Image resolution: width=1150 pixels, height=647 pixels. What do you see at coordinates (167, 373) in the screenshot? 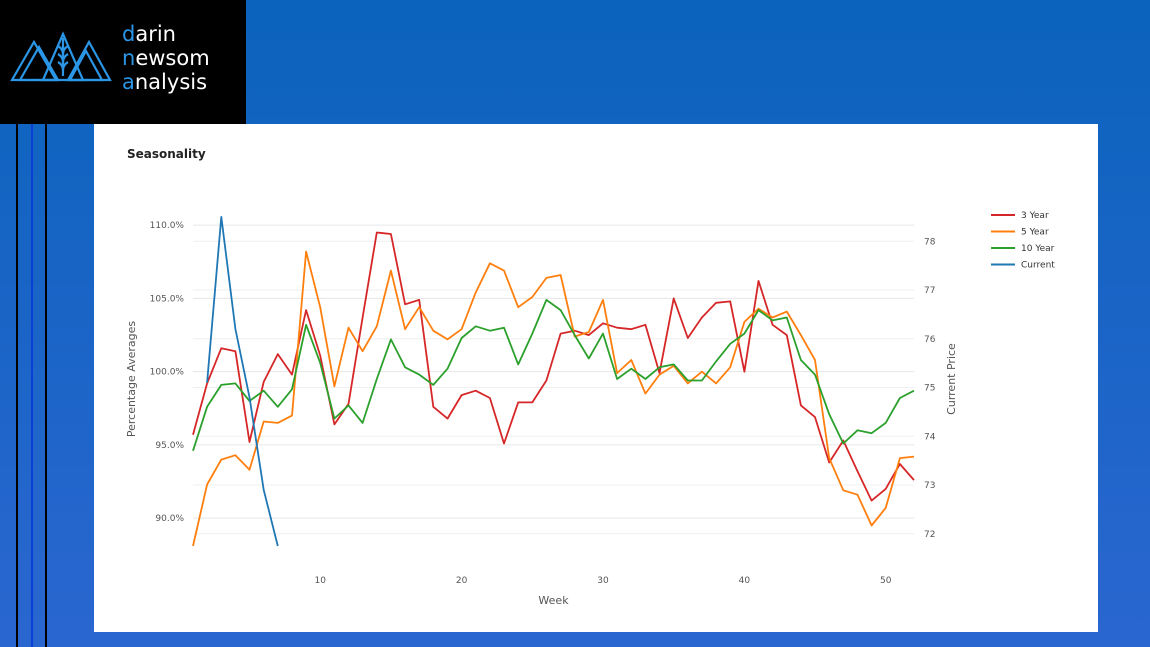
I see `y-tick-label: 100.0%` at bounding box center [167, 373].